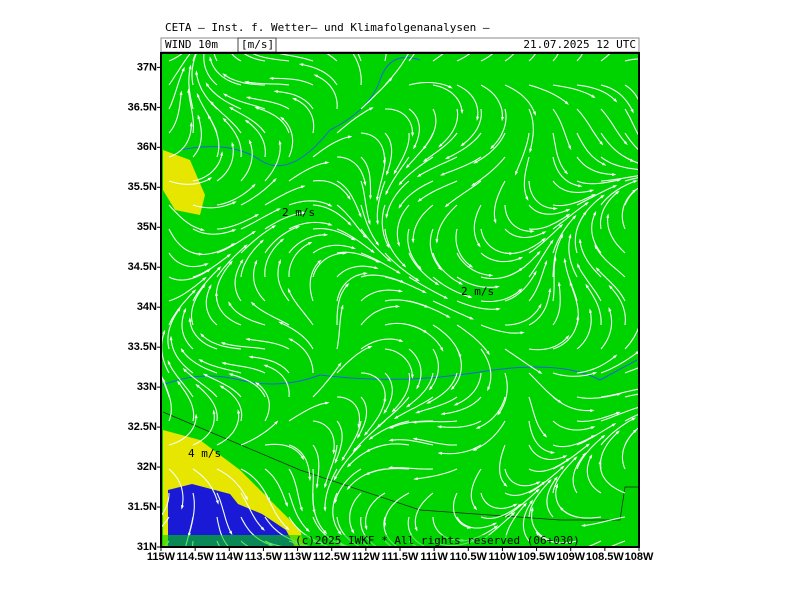 This screenshot has width=800, height=604. Describe the element at coordinates (191, 44) in the screenshot. I see `field-name: WIND 10m` at that location.